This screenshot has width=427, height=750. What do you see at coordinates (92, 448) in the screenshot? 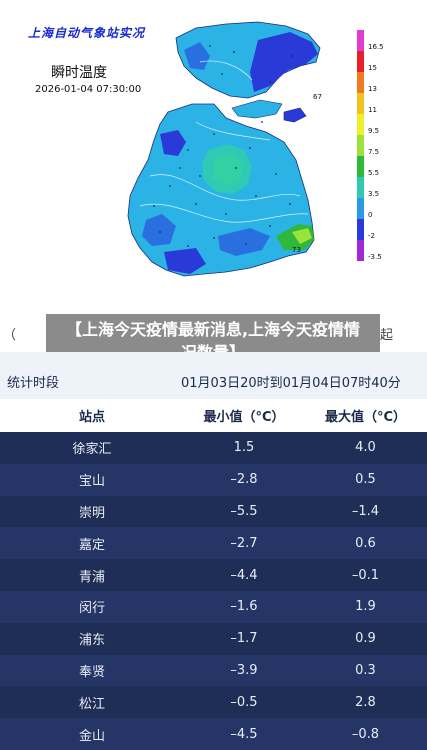
I see `station-cell: 徐家汇` at bounding box center [92, 448].